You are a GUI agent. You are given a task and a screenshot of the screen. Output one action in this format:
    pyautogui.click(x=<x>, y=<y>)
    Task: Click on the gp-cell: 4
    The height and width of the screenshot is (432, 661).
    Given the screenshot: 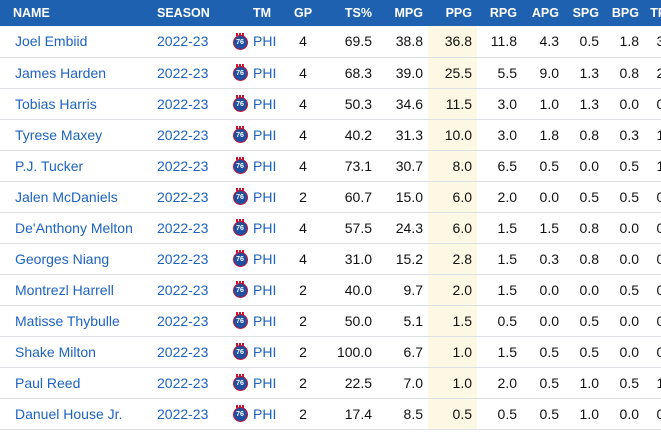 What is the action you would take?
    pyautogui.click(x=303, y=227)
    